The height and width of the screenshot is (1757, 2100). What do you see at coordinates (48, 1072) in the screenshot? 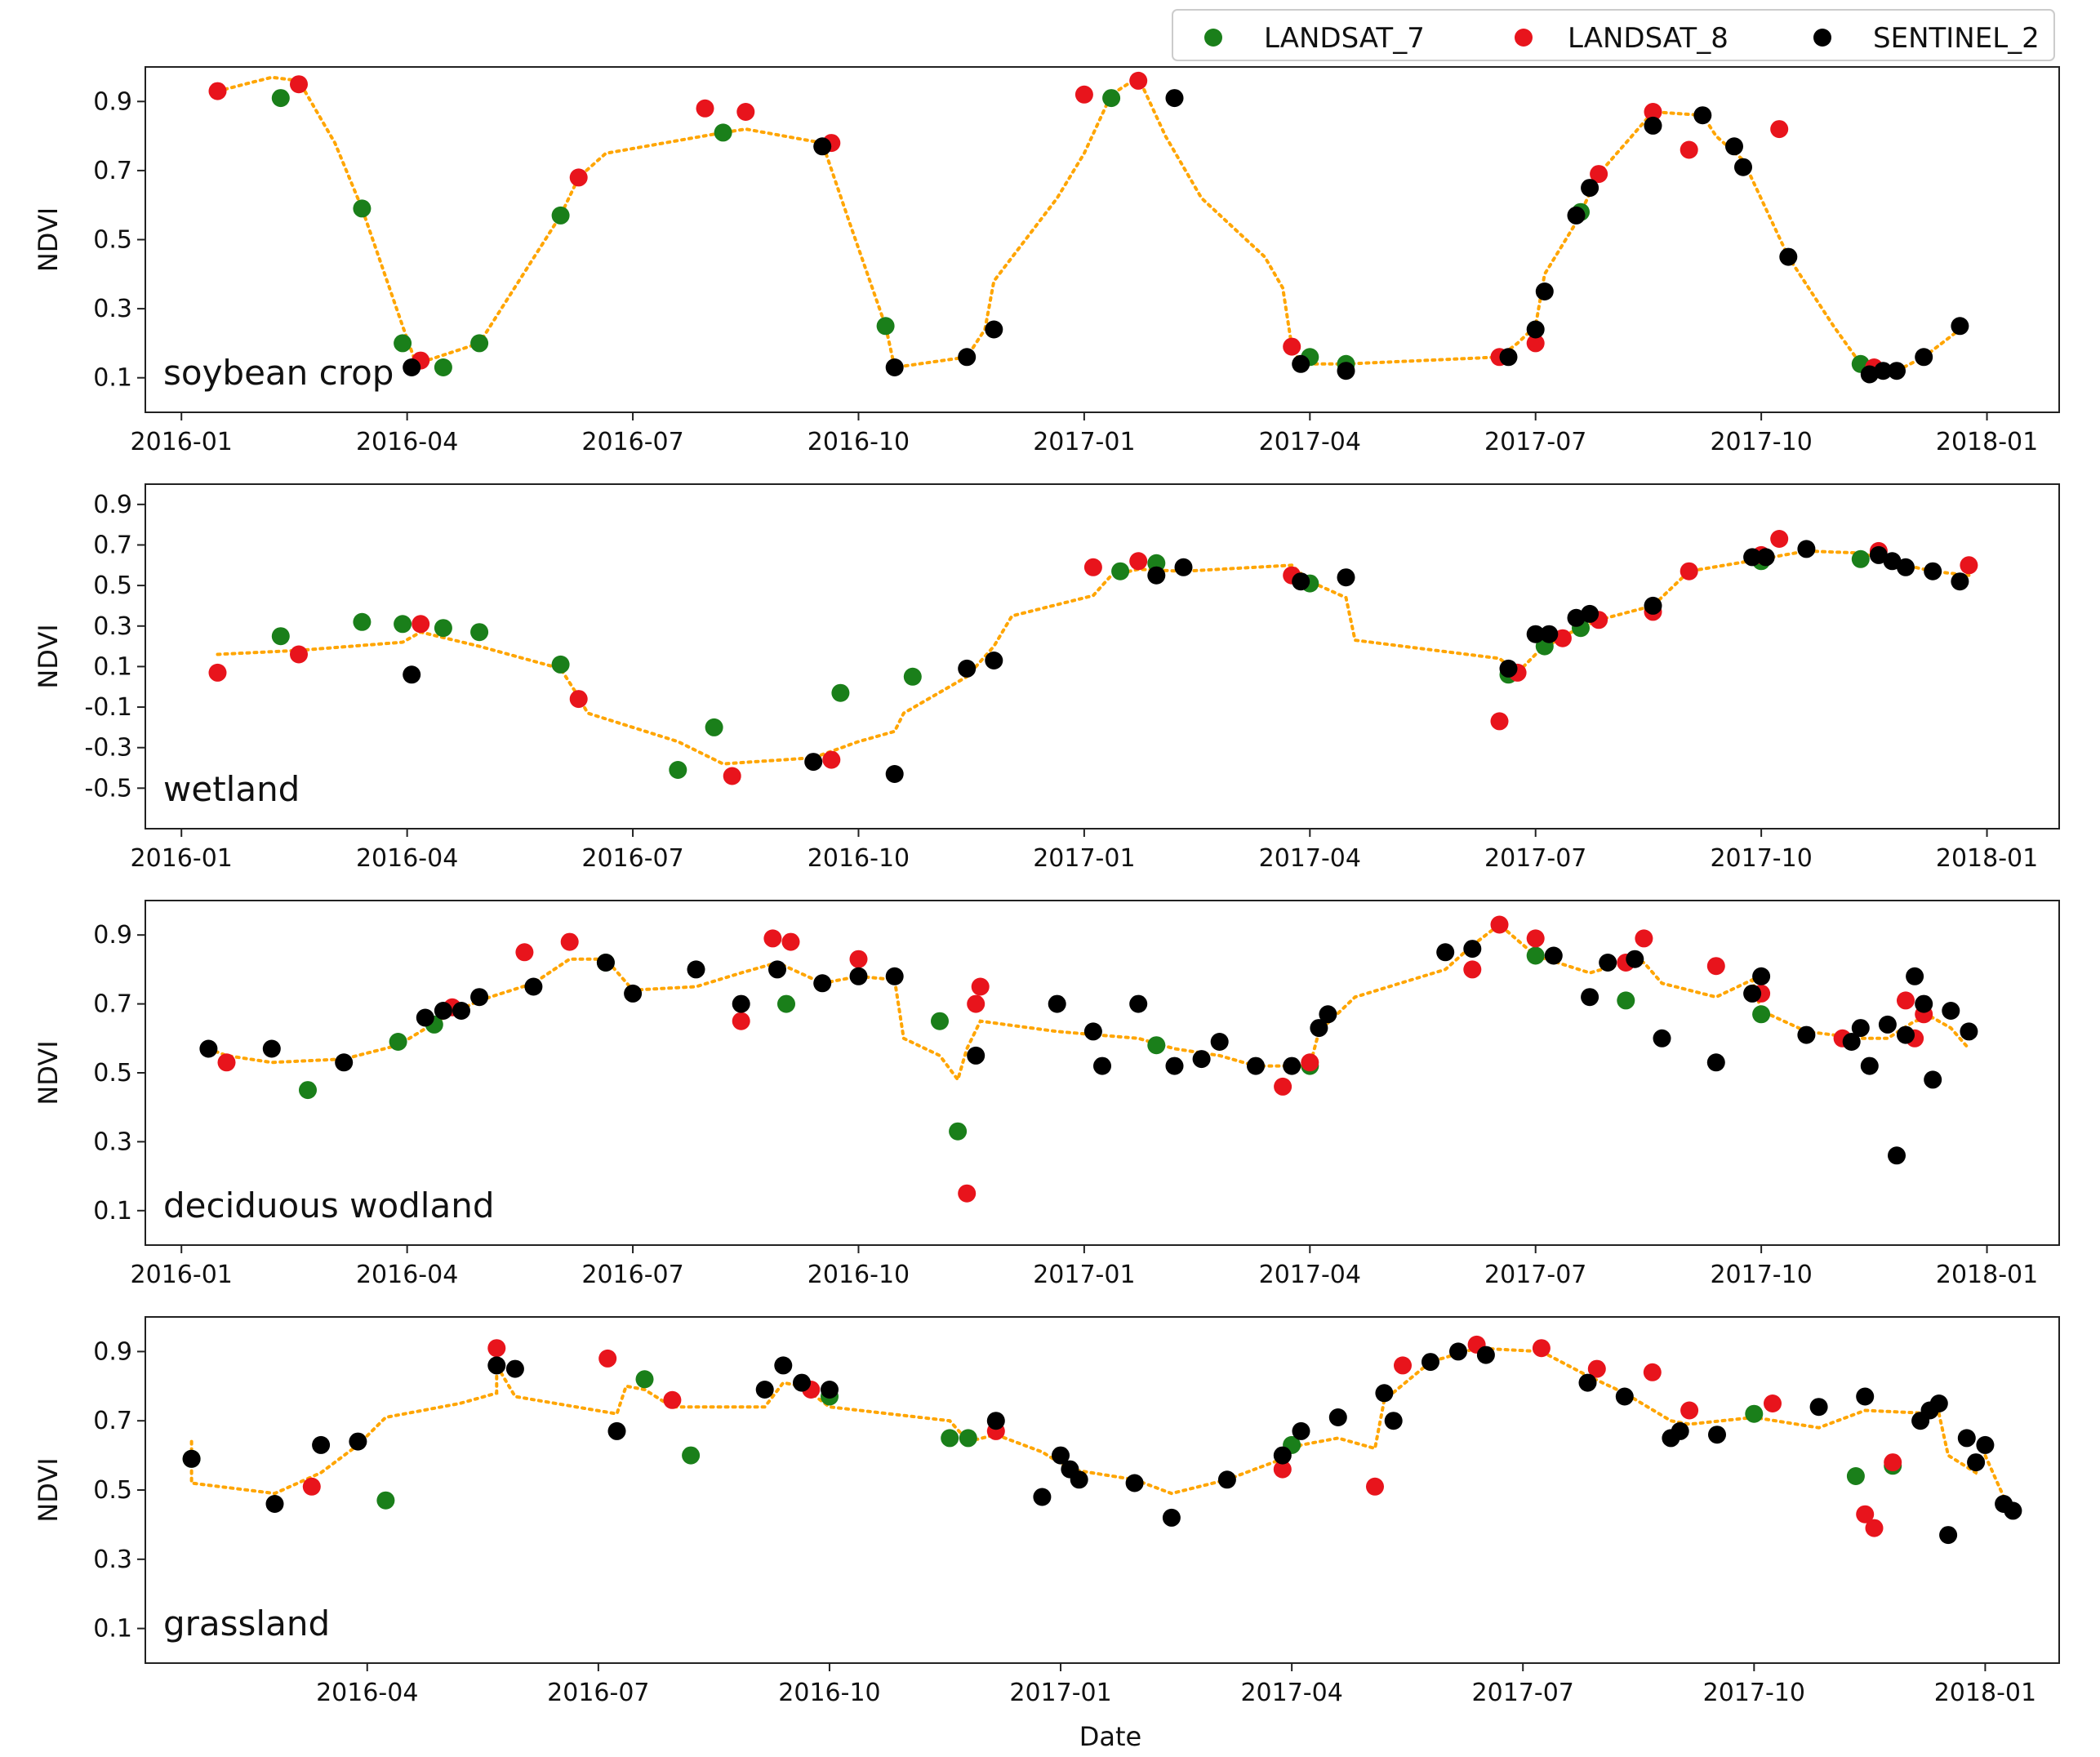
I see `y-axis-label: NDVI` at bounding box center [48, 1072].